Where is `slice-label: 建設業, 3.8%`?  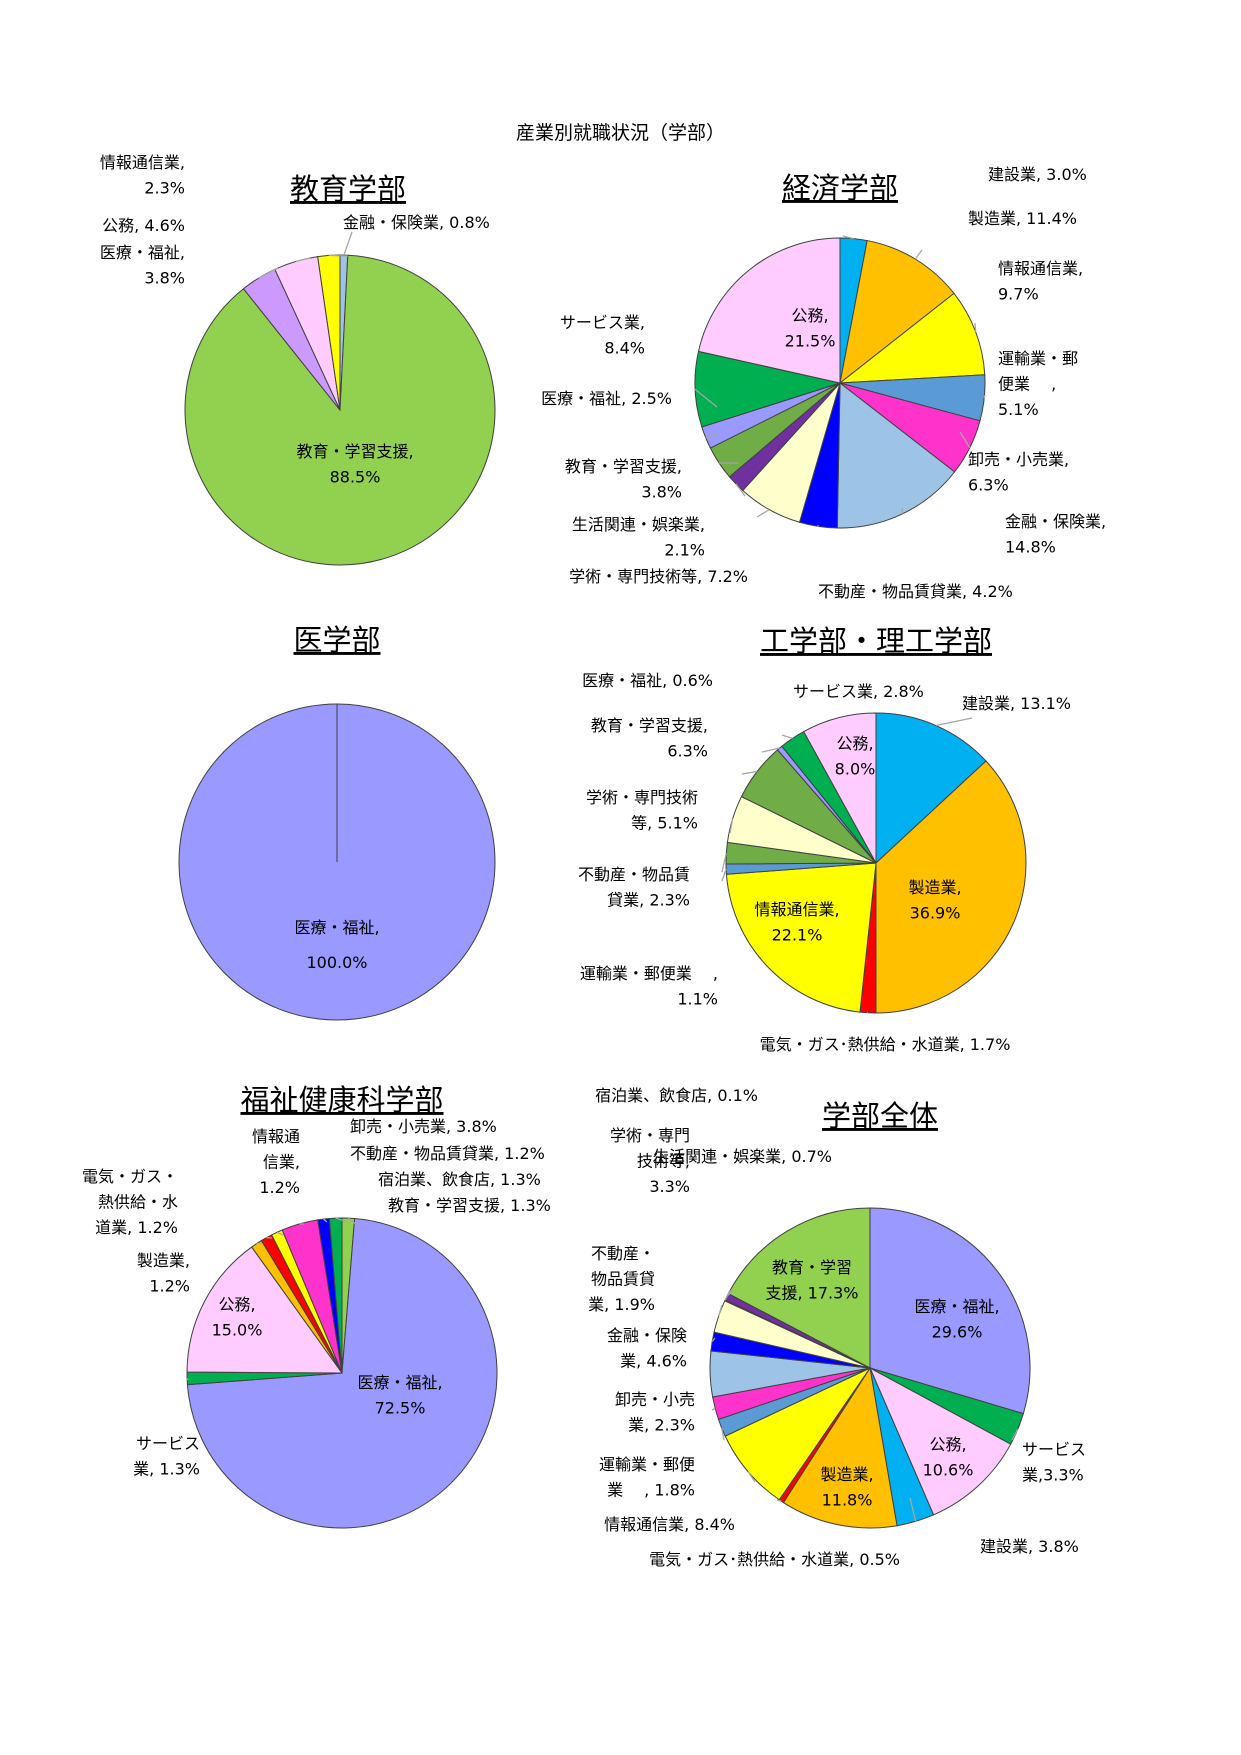
slice-label: 建設業, 3.8% is located at coordinates (1029, 1546).